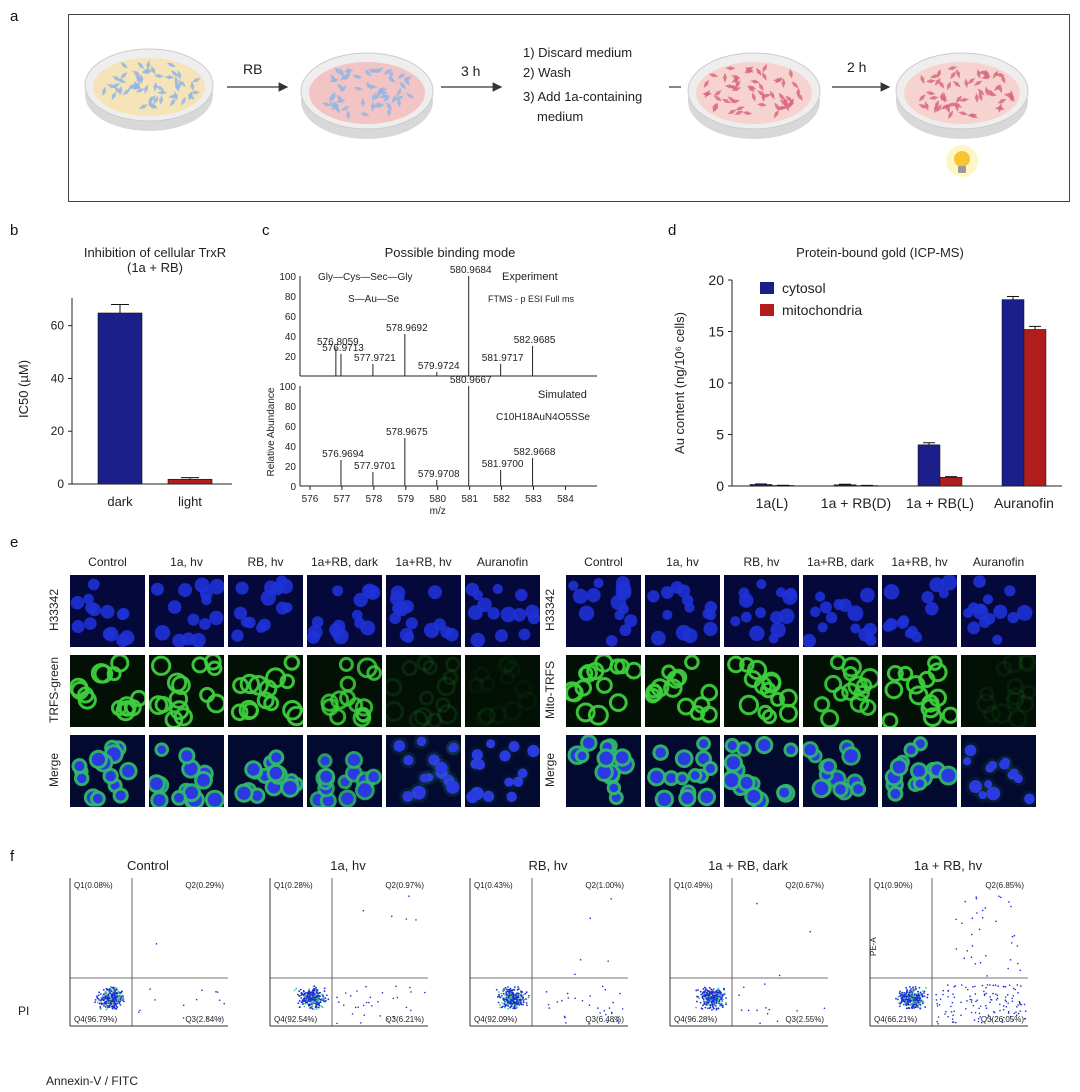 Image resolution: width=1080 pixels, height=1092 pixels. What do you see at coordinates (291, 427) in the screenshot?
I see `bottom-y-tick-label: 60` at bounding box center [291, 427].